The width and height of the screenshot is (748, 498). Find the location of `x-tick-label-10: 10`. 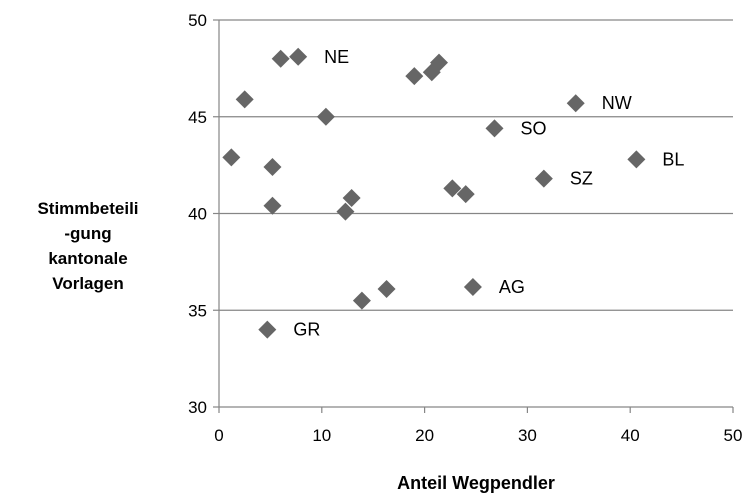

x-tick-label-10: 10 is located at coordinates (321, 435).